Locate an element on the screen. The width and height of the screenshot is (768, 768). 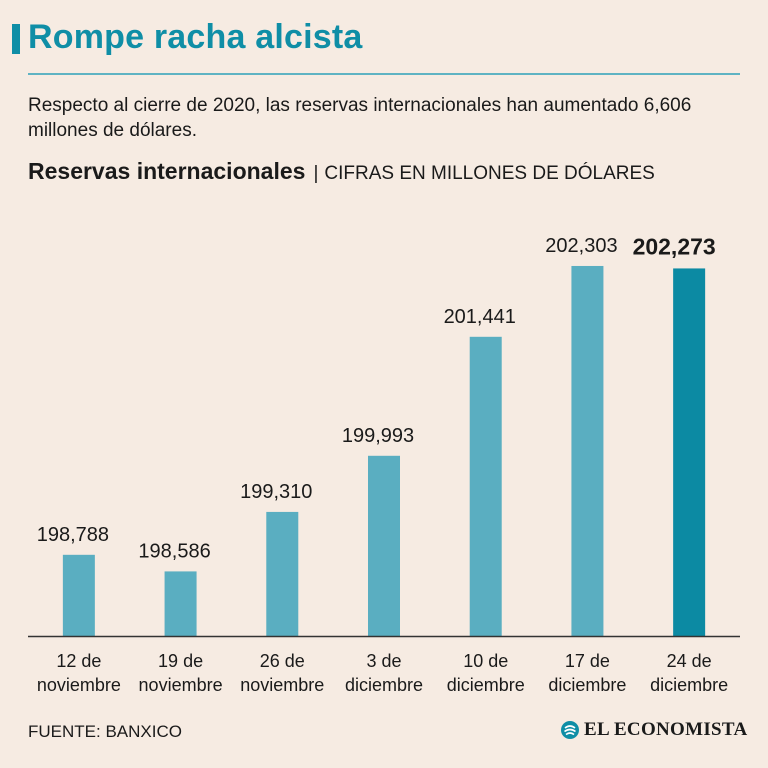
value-label-2: 198,586 is located at coordinates (174, 551).